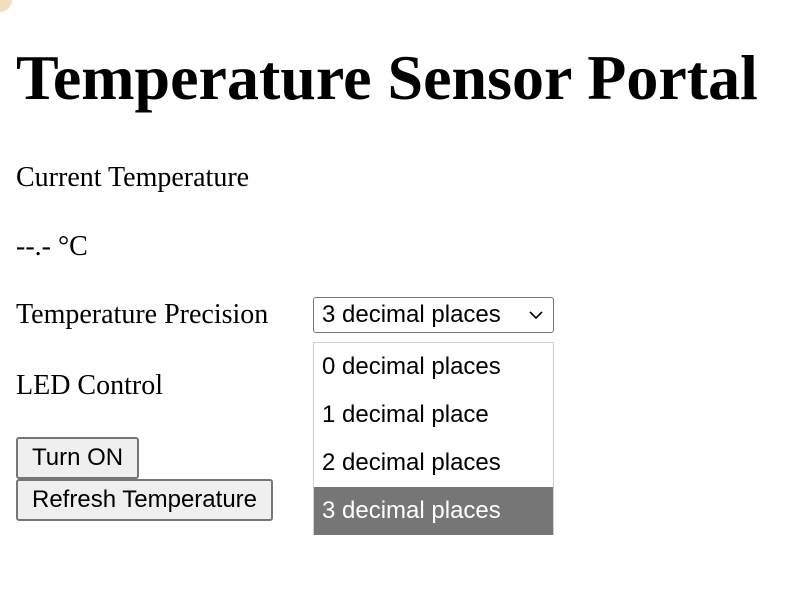 Image resolution: width=804 pixels, height=594 pixels. Describe the element at coordinates (411, 314) in the screenshot. I see `precision-select-value: 3 decimal places` at that location.